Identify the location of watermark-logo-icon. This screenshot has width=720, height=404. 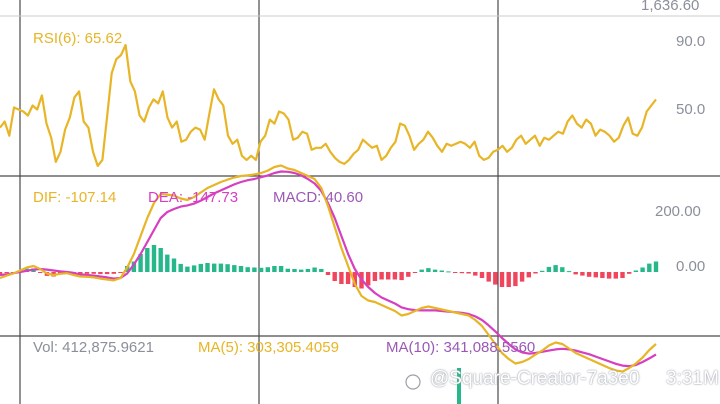
(413, 382).